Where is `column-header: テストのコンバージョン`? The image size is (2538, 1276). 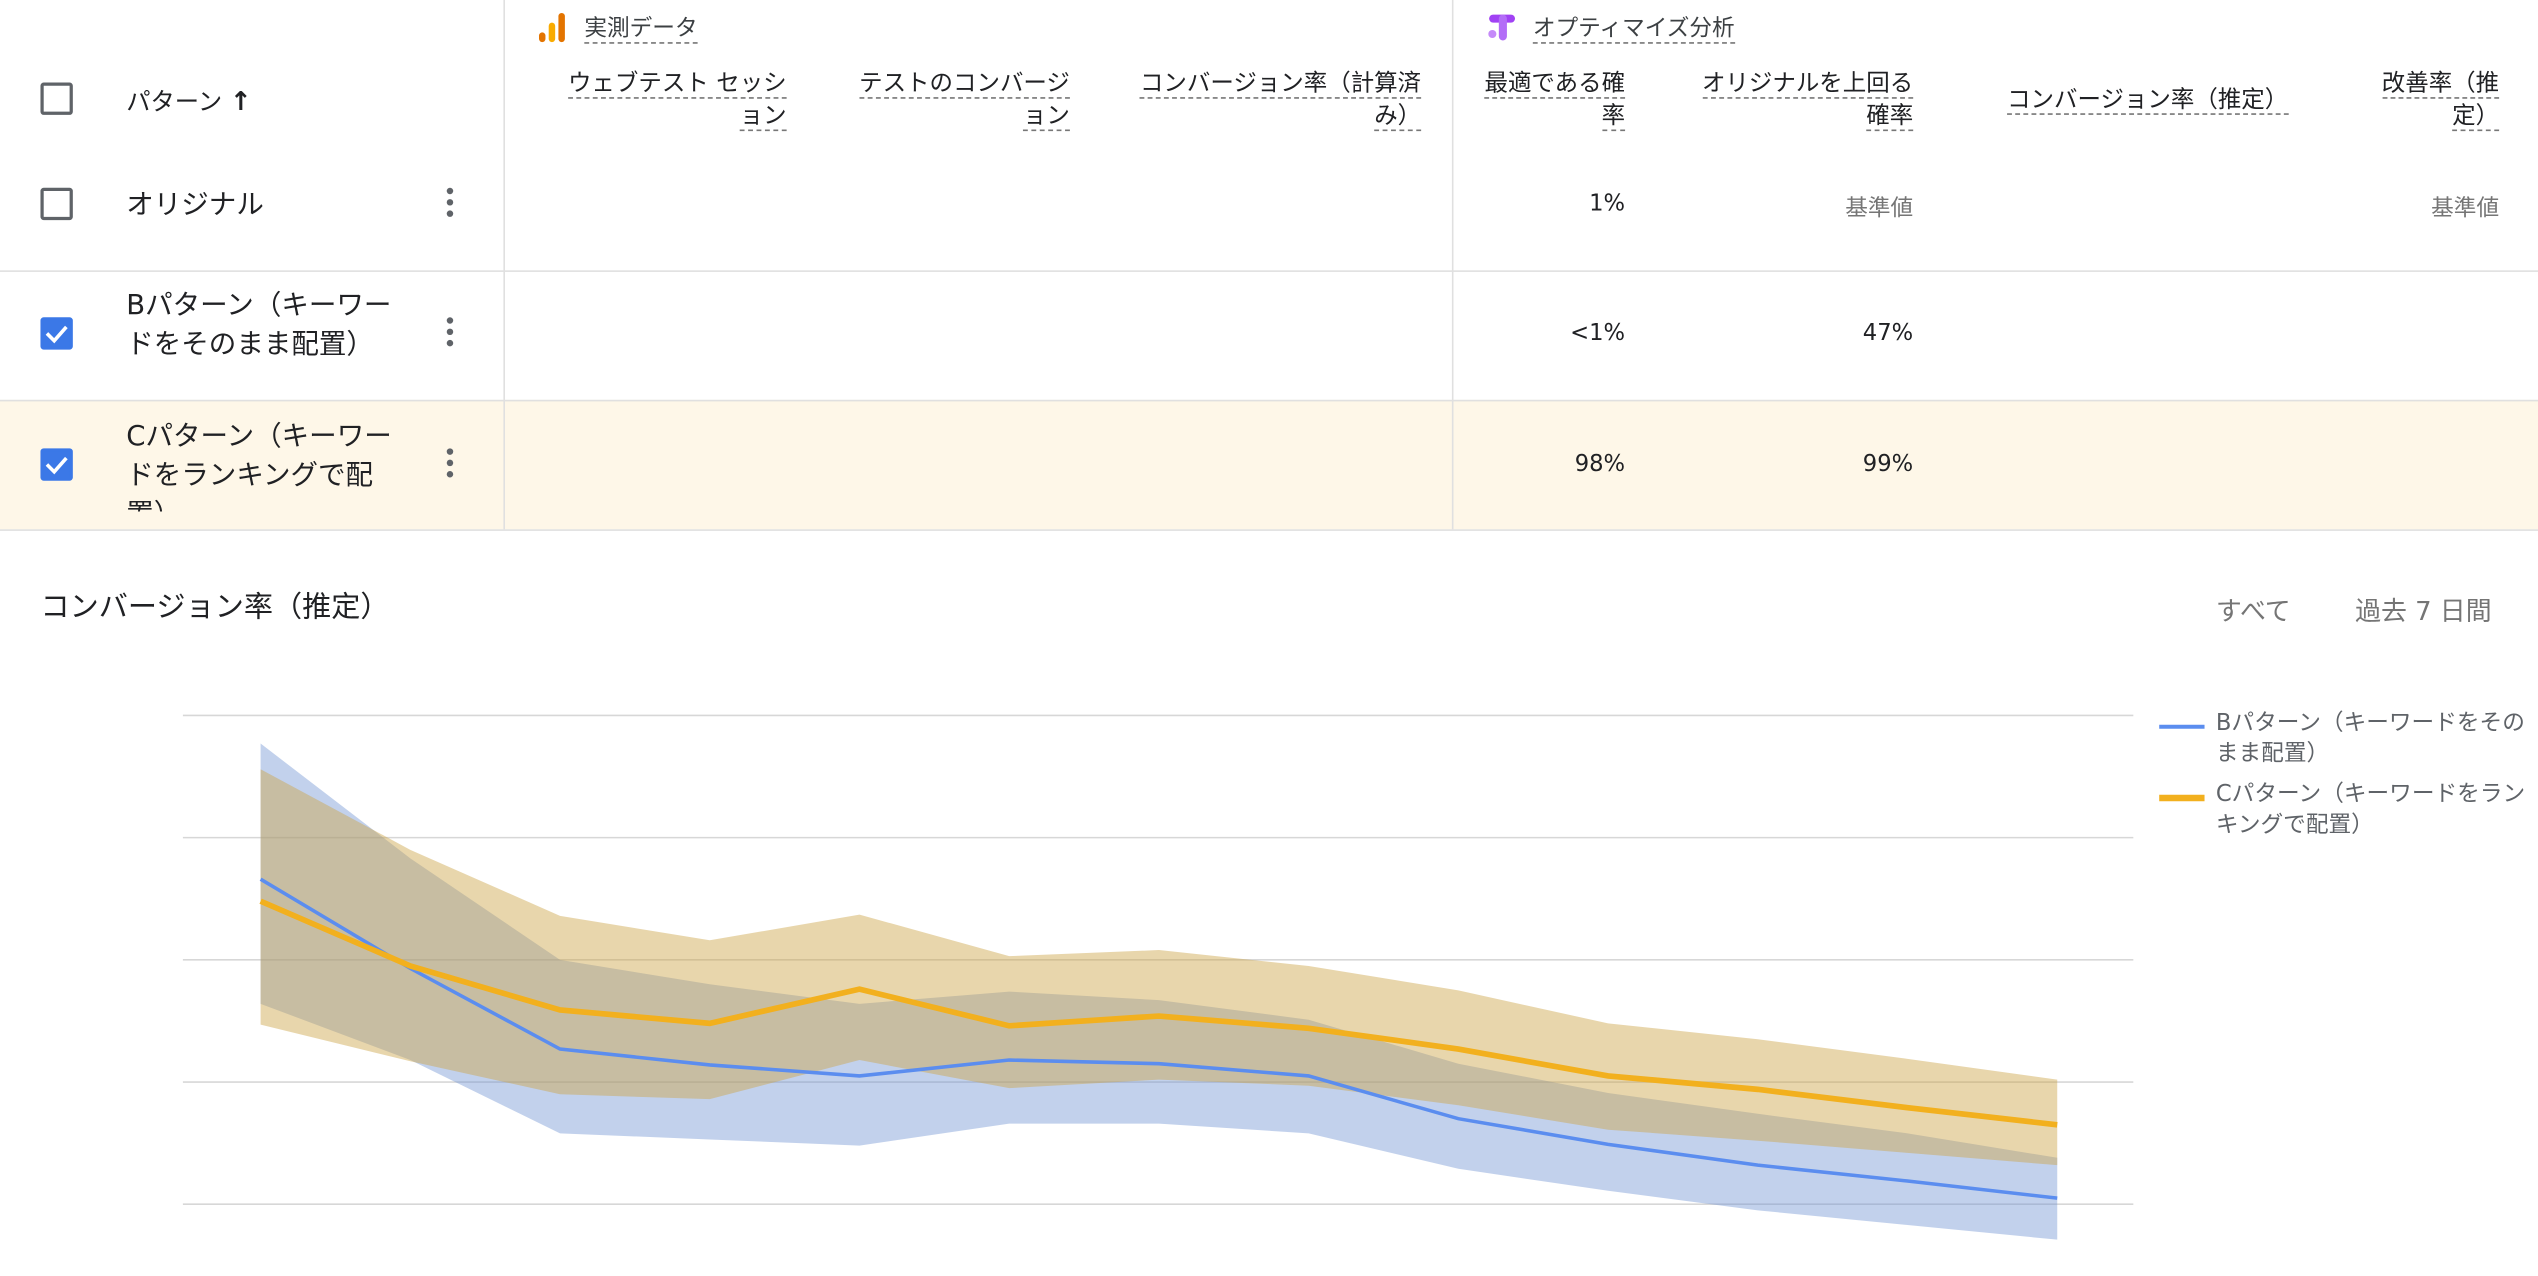
column-header: テストのコンバージョン is located at coordinates (956, 100).